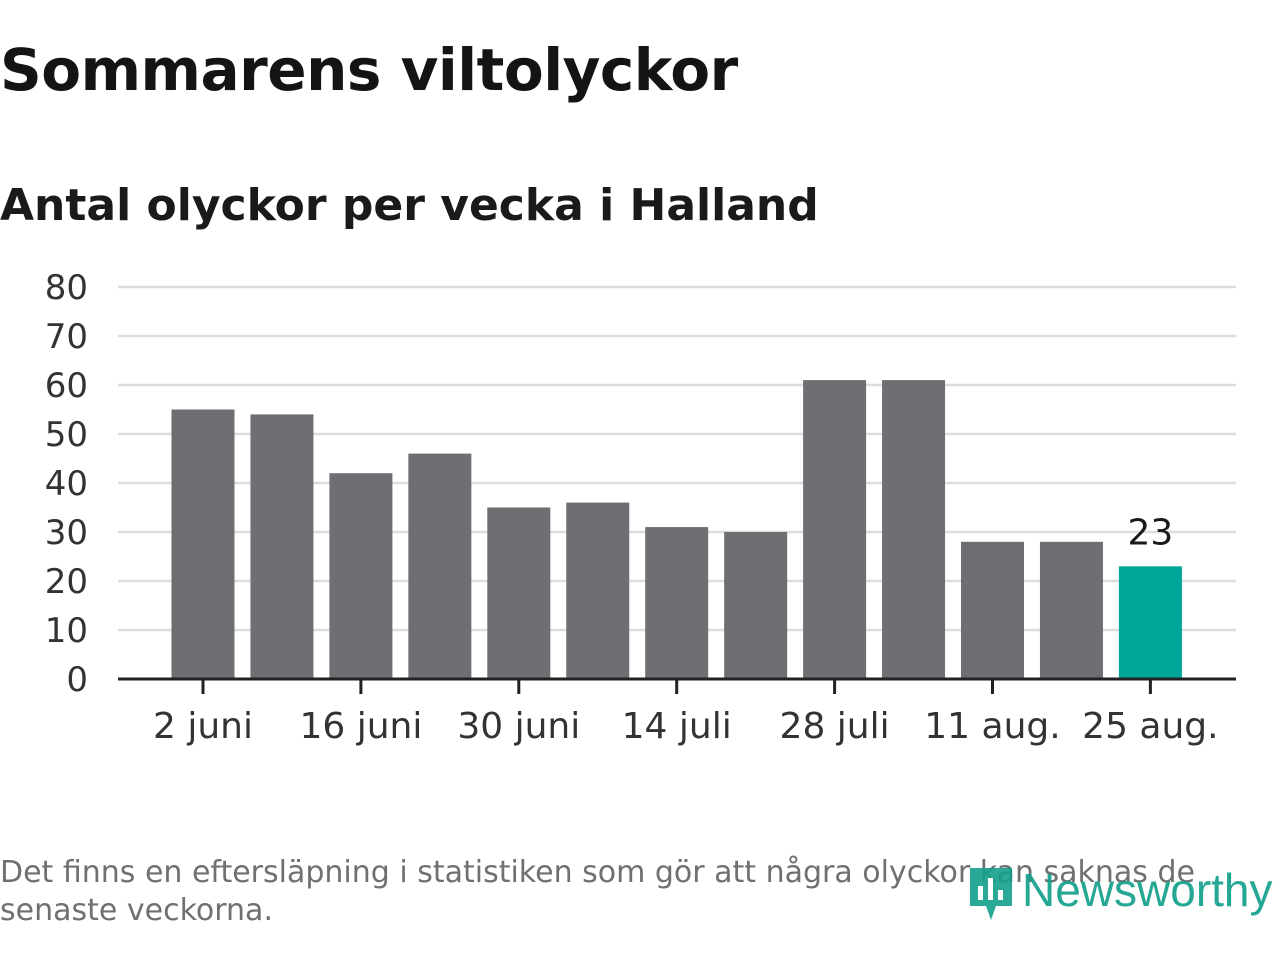 The image size is (1280, 960). Describe the element at coordinates (66, 288) in the screenshot. I see `y-tick-label: 80` at that location.